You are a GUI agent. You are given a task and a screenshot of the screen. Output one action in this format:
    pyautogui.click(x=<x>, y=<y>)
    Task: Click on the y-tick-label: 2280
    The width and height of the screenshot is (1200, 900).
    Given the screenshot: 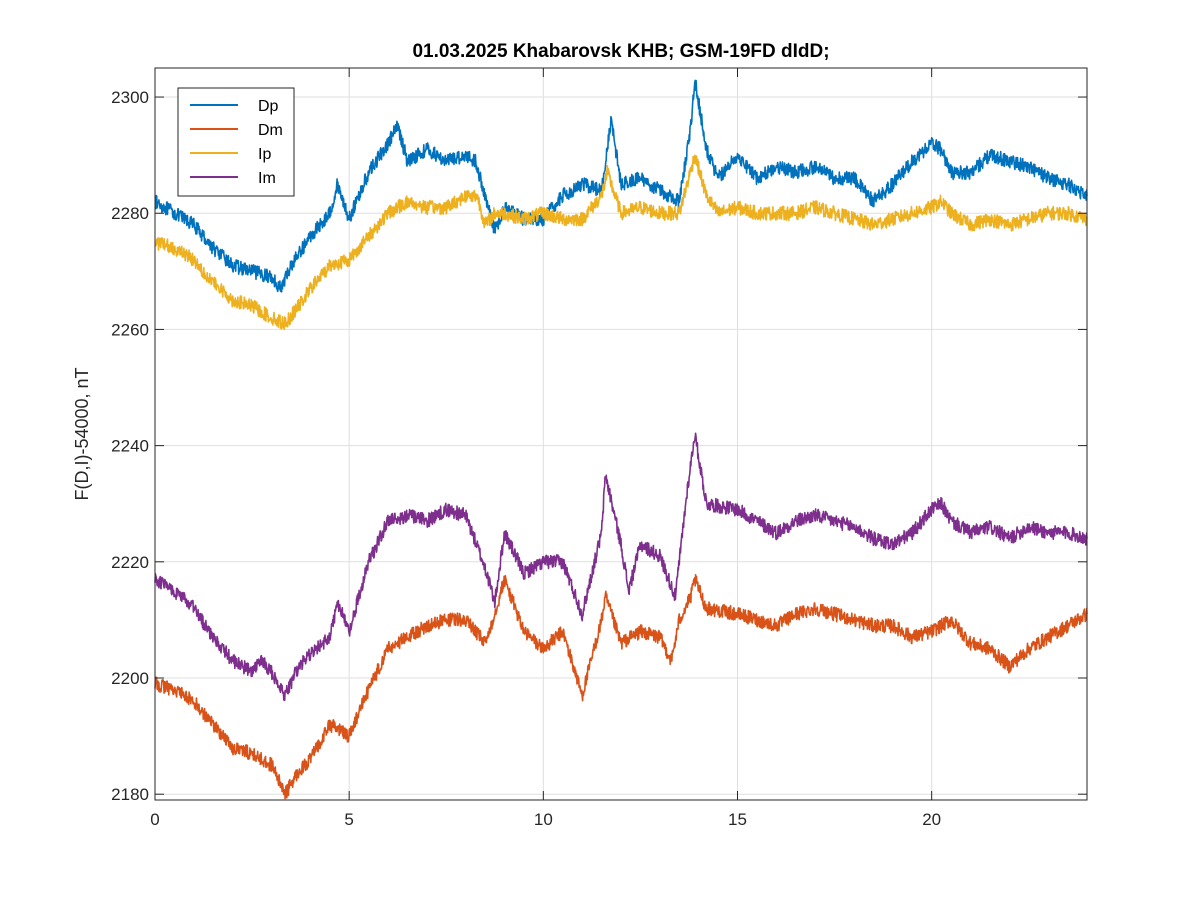 What is the action you would take?
    pyautogui.click(x=130, y=213)
    